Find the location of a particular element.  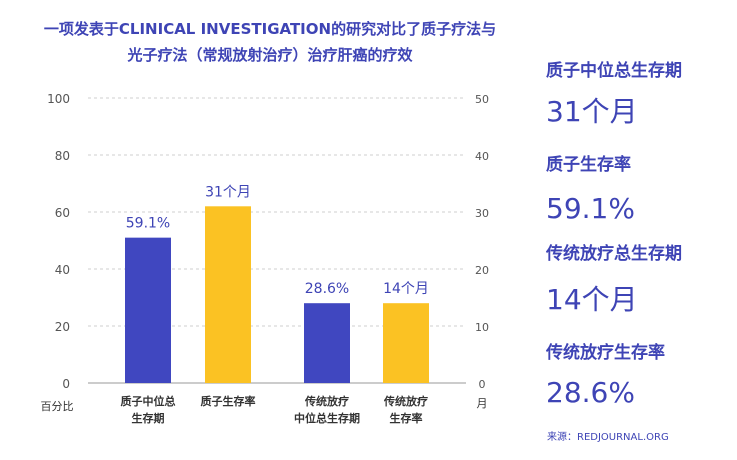

category-label: 质子生存率 is located at coordinates (228, 401).